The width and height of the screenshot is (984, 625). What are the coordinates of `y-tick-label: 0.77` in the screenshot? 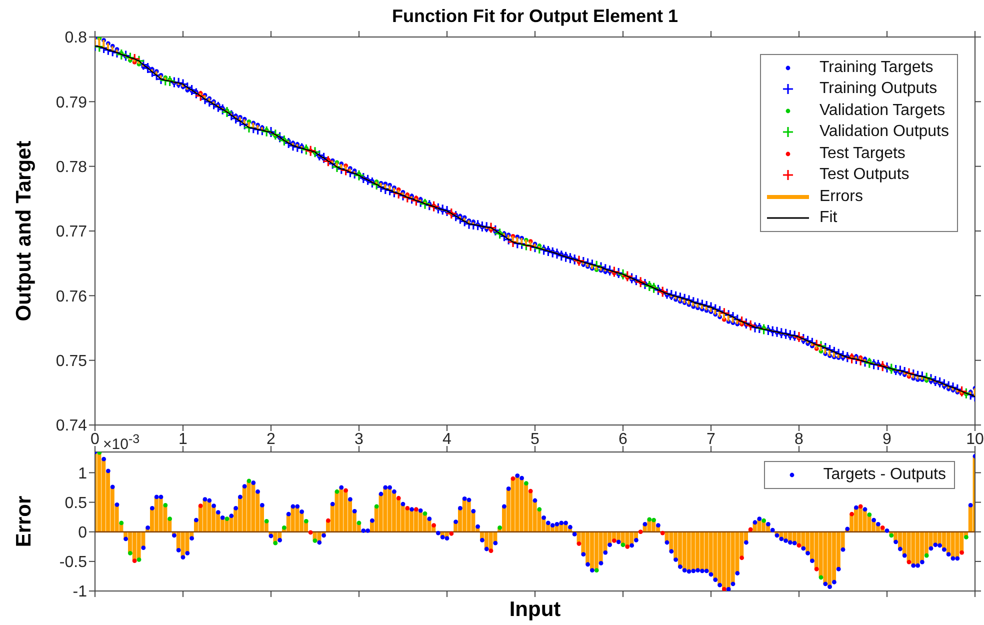 It's located at (72, 232).